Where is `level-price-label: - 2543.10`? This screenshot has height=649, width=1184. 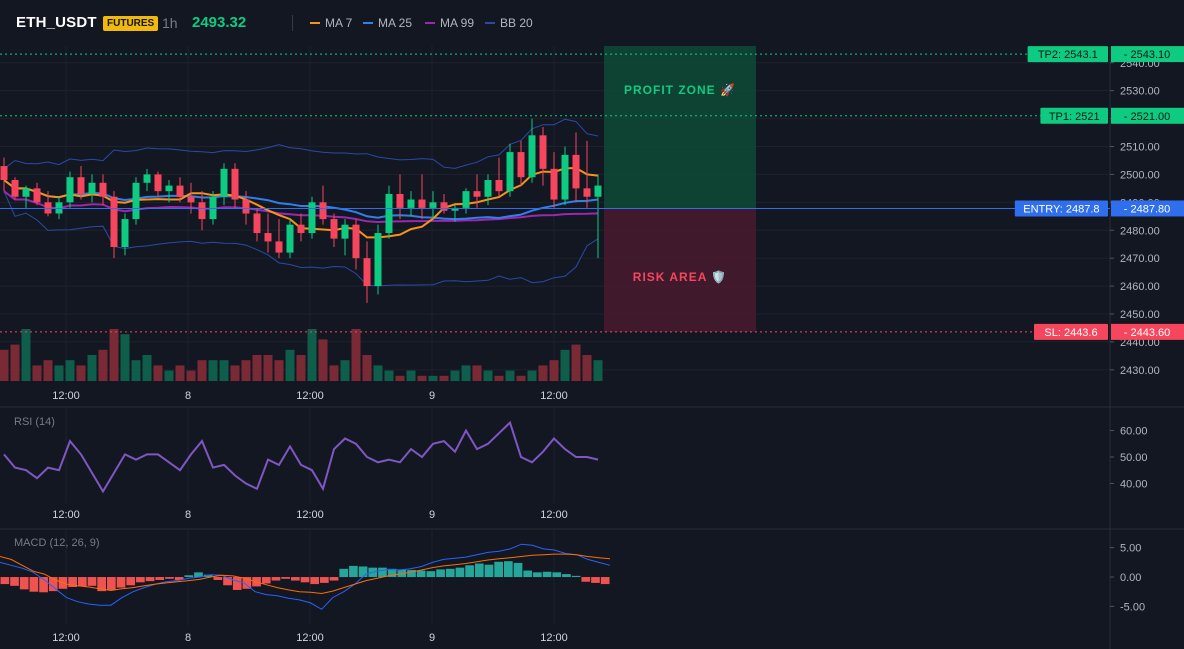 level-price-label: - 2543.10 is located at coordinates (1147, 55).